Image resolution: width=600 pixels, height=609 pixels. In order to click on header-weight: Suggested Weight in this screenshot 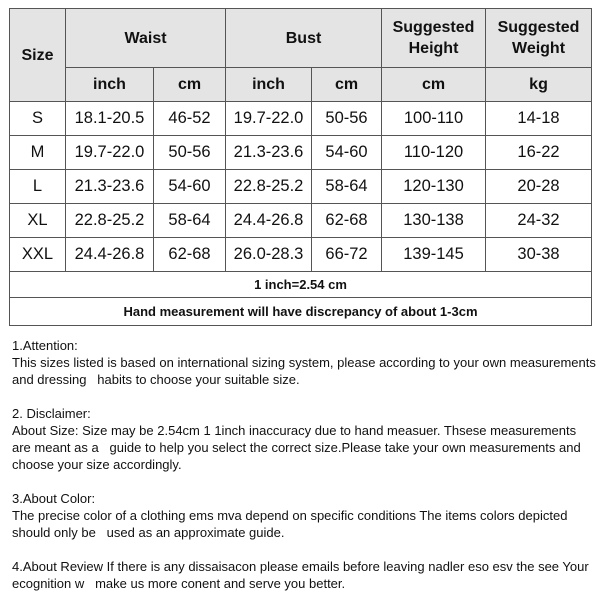, I will do `click(539, 38)`.